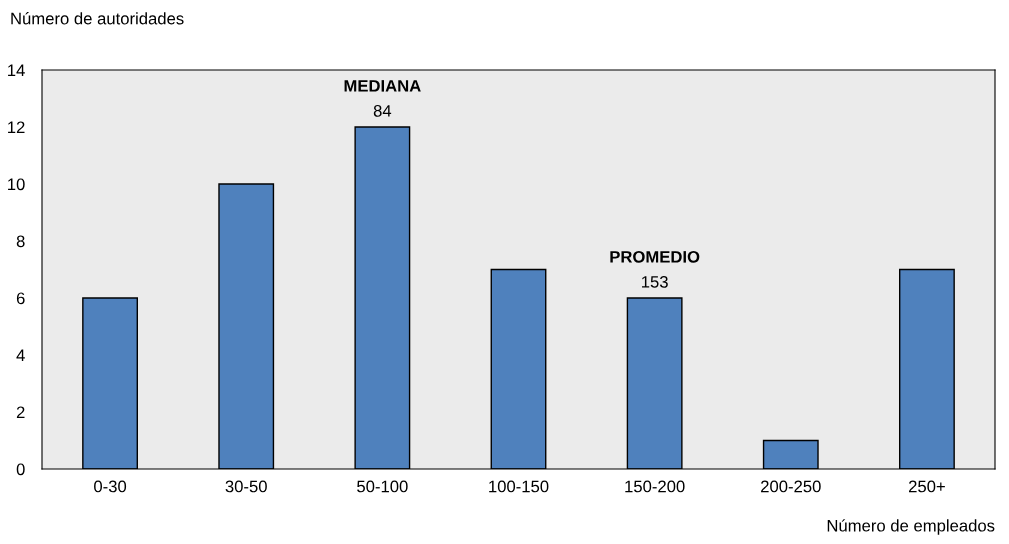 This screenshot has width=1009, height=544. I want to click on x-tick-label: 100-150, so click(519, 486).